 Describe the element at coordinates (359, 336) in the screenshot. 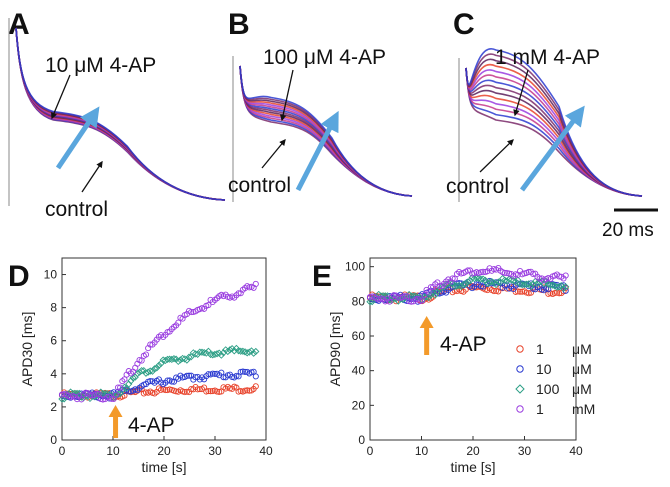

I see `y-tick-label: 60` at that location.